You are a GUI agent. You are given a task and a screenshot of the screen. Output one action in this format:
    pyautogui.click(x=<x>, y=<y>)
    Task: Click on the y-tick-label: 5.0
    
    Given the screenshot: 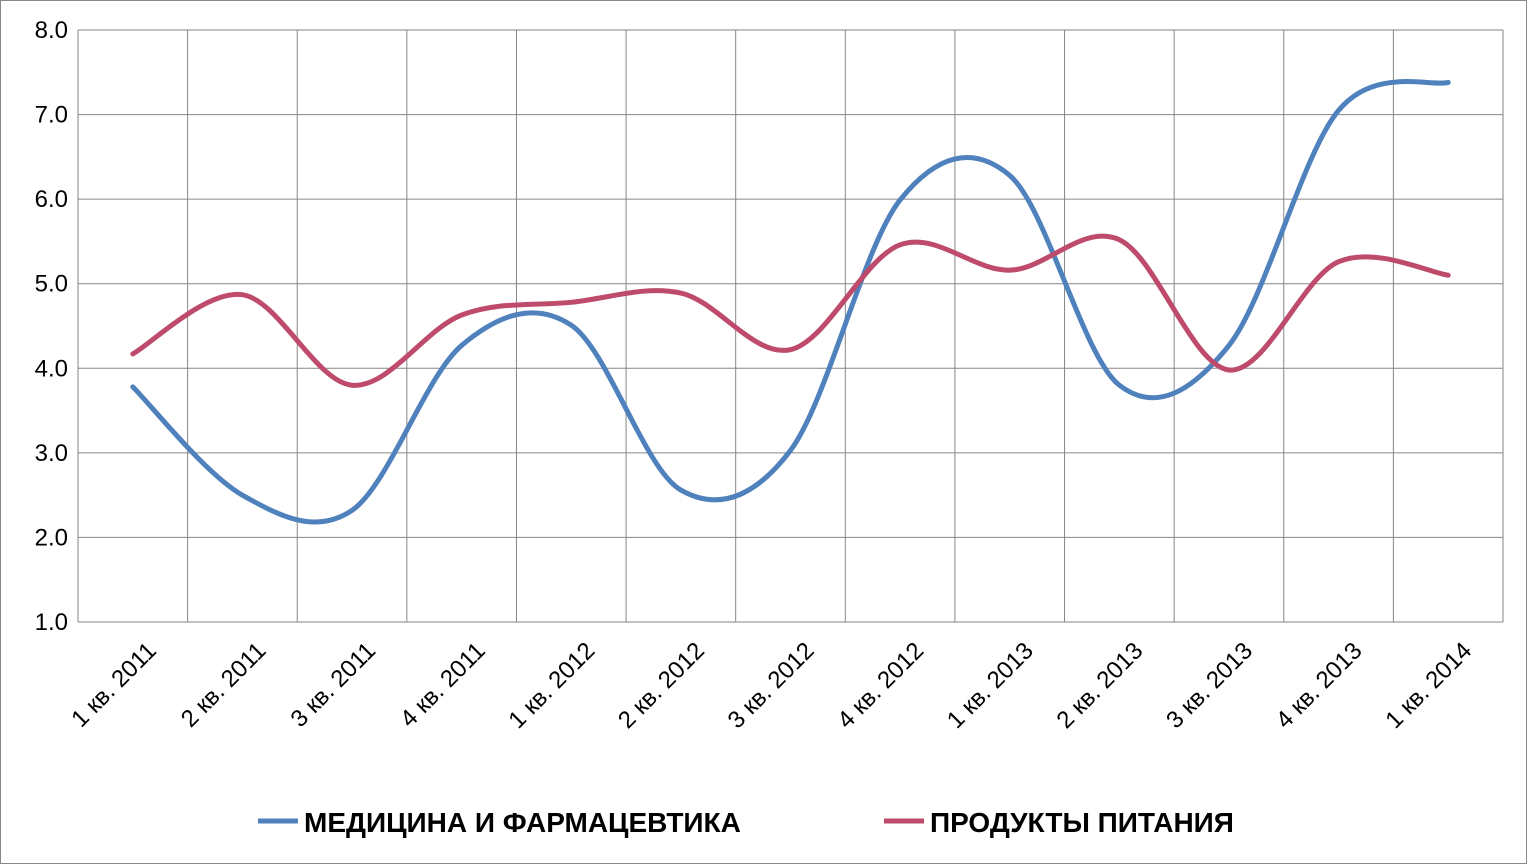 What is the action you would take?
    pyautogui.click(x=51, y=284)
    